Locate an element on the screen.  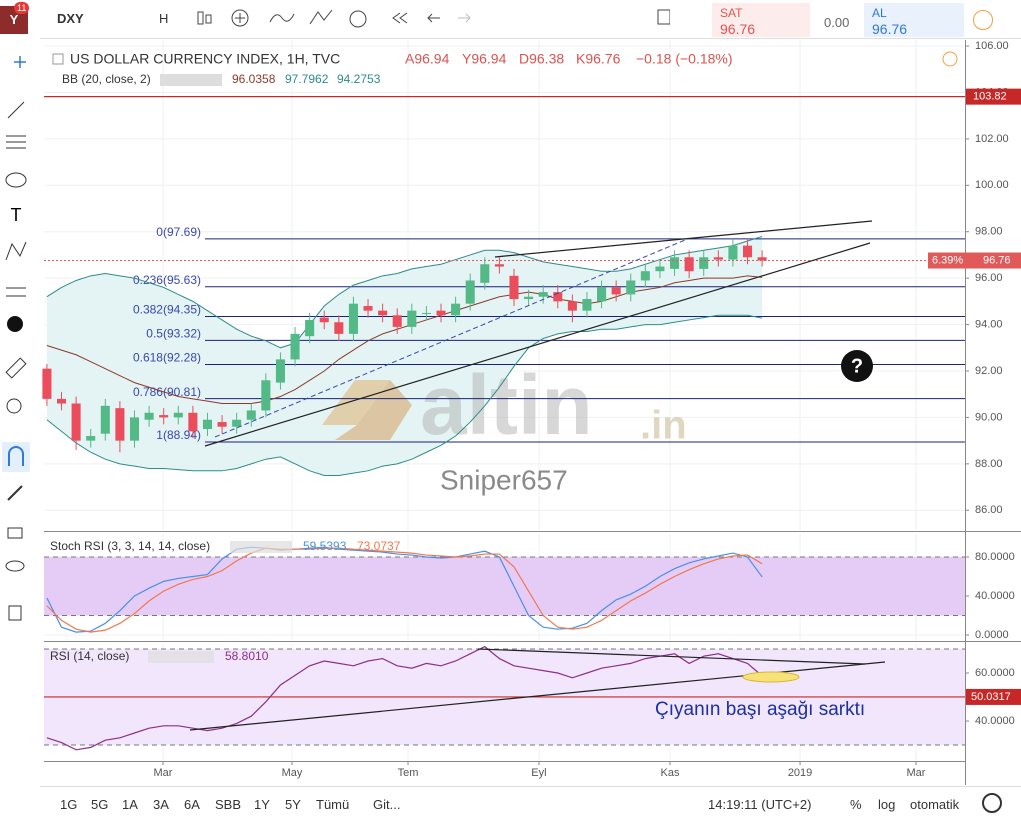
y-tick-label: 106.00 is located at coordinates (992, 46).